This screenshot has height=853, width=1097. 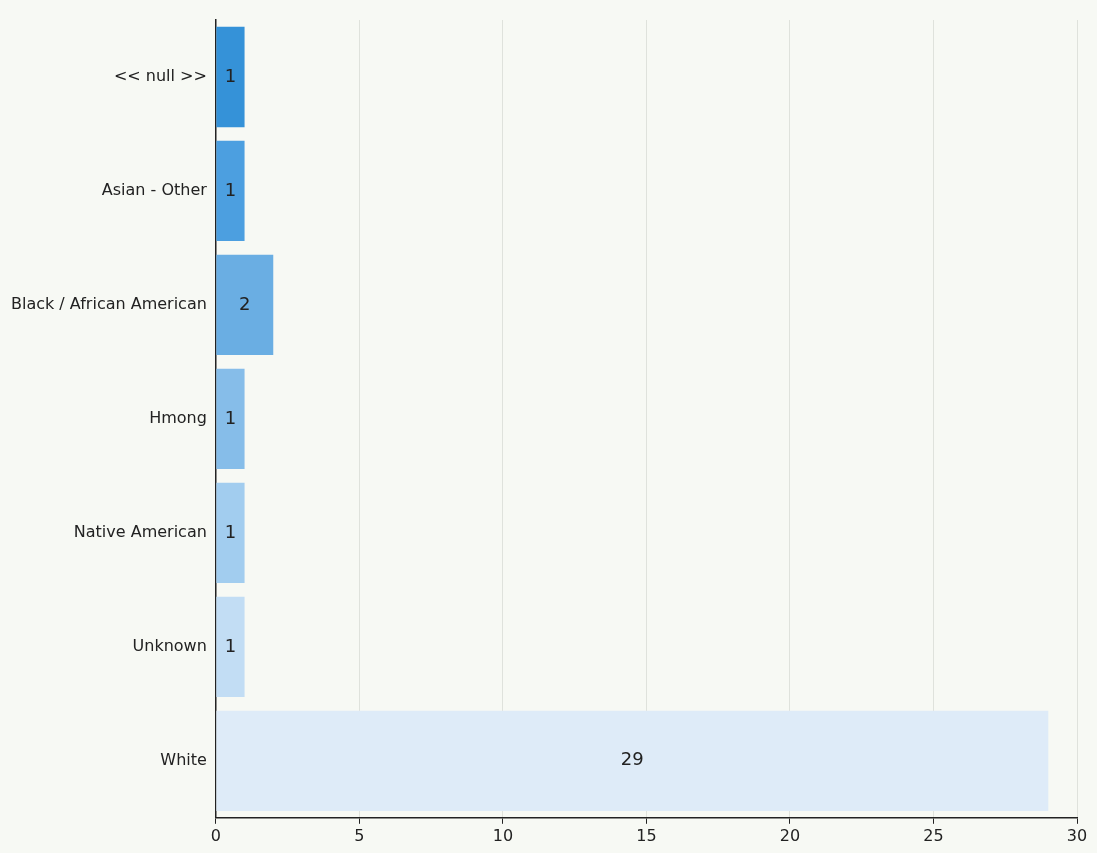 I want to click on x-tick-label: 30, so click(x=1077, y=835).